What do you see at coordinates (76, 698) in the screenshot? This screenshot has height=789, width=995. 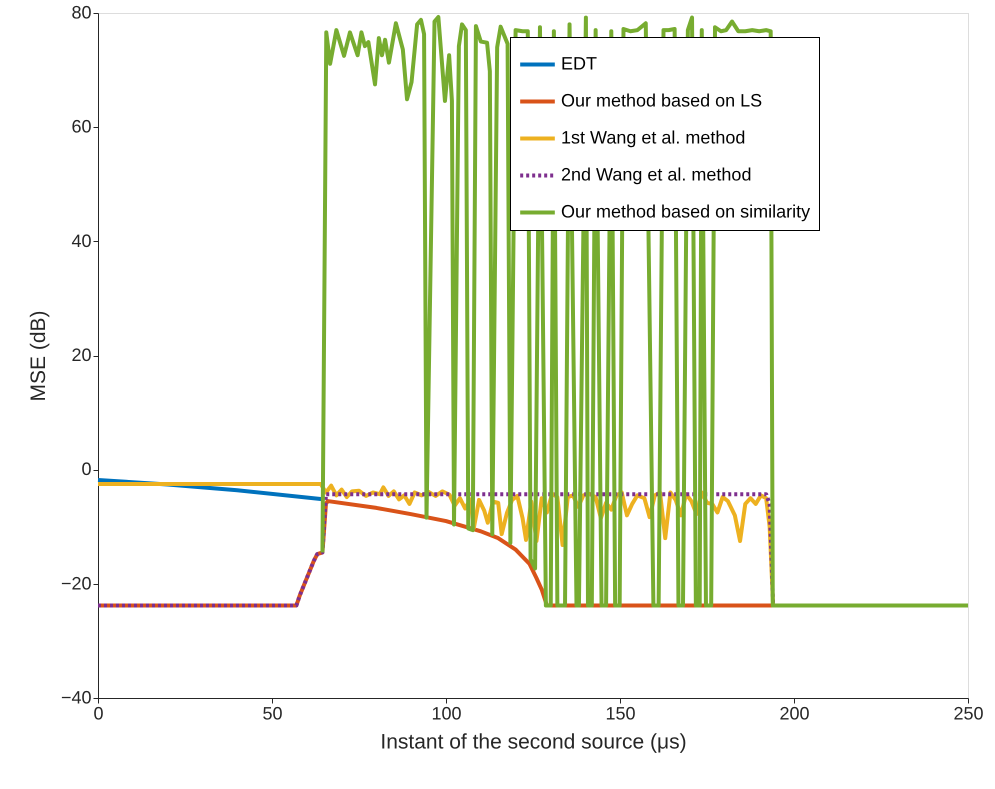 I see `y-tick-label: −40` at bounding box center [76, 698].